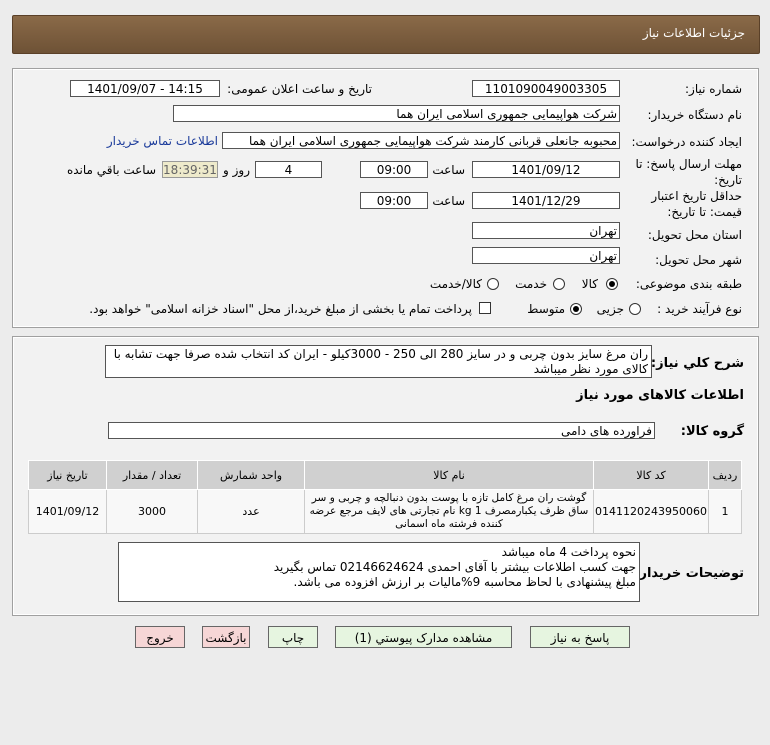 The image size is (770, 745). I want to click on process-radio-medium, so click(576, 309).